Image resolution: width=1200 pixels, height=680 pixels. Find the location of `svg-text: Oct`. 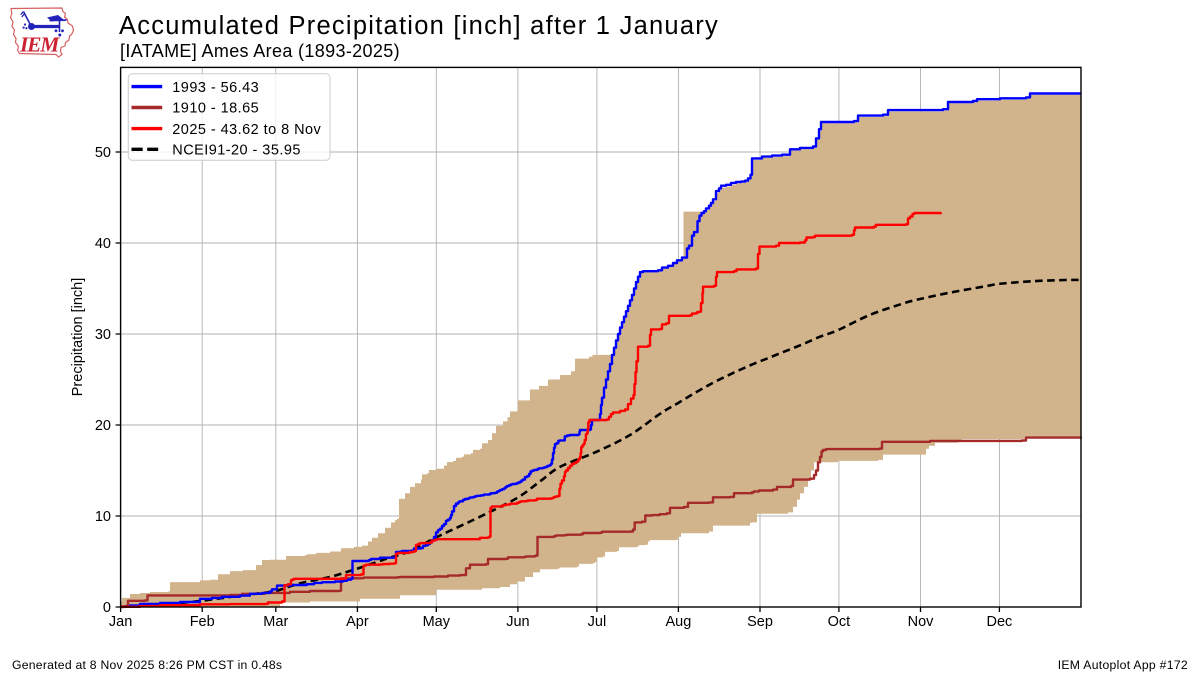

svg-text: Oct is located at coordinates (839, 622).